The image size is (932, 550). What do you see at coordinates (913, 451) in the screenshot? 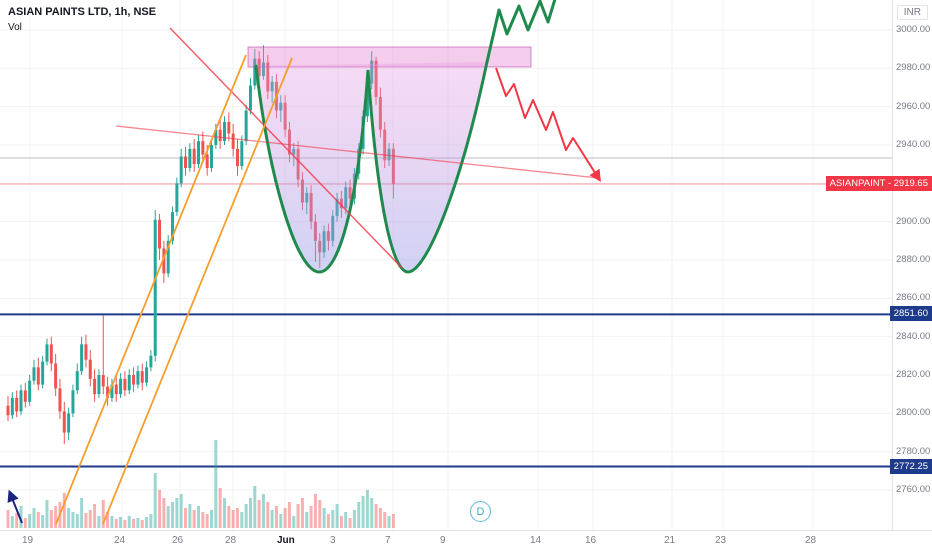
I see `price-tick-label: 2780.00` at bounding box center [913, 451].